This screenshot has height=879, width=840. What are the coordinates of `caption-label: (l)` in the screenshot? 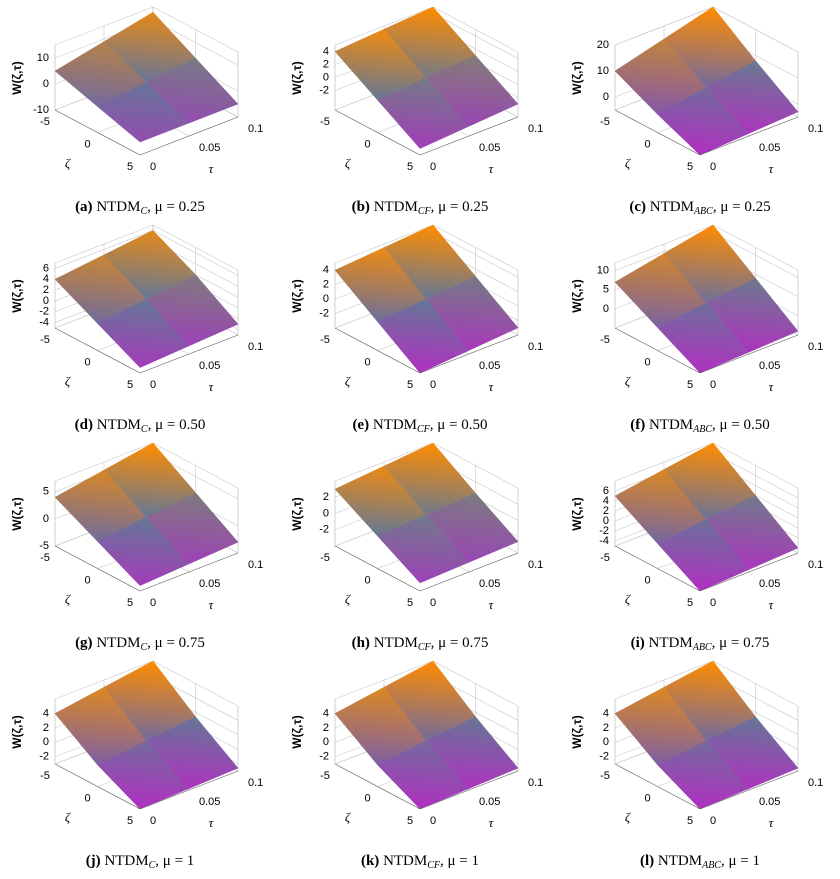 It's located at (647, 861).